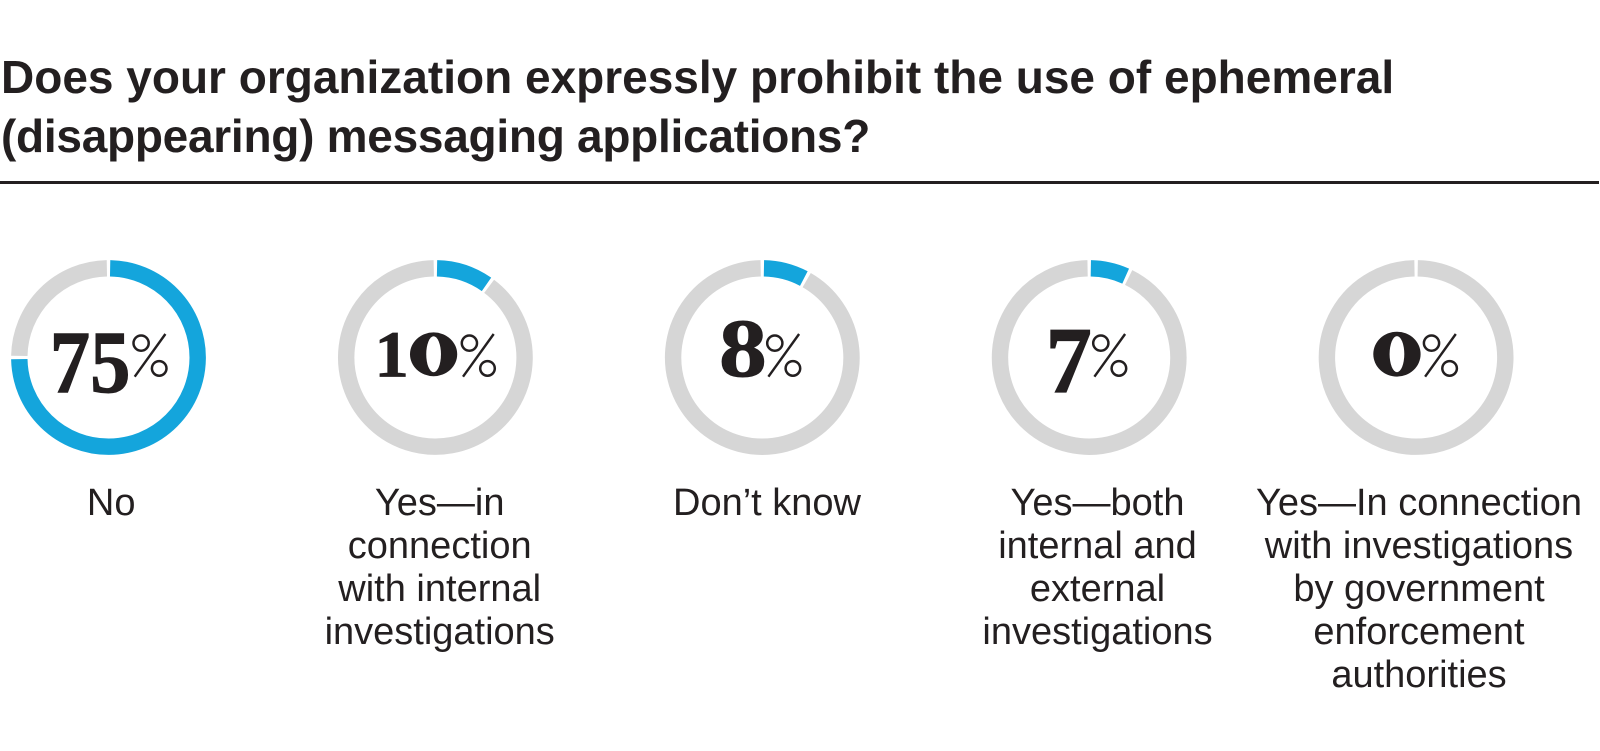 This screenshot has height=751, width=1600. I want to click on svg-text: 75, so click(90, 363).